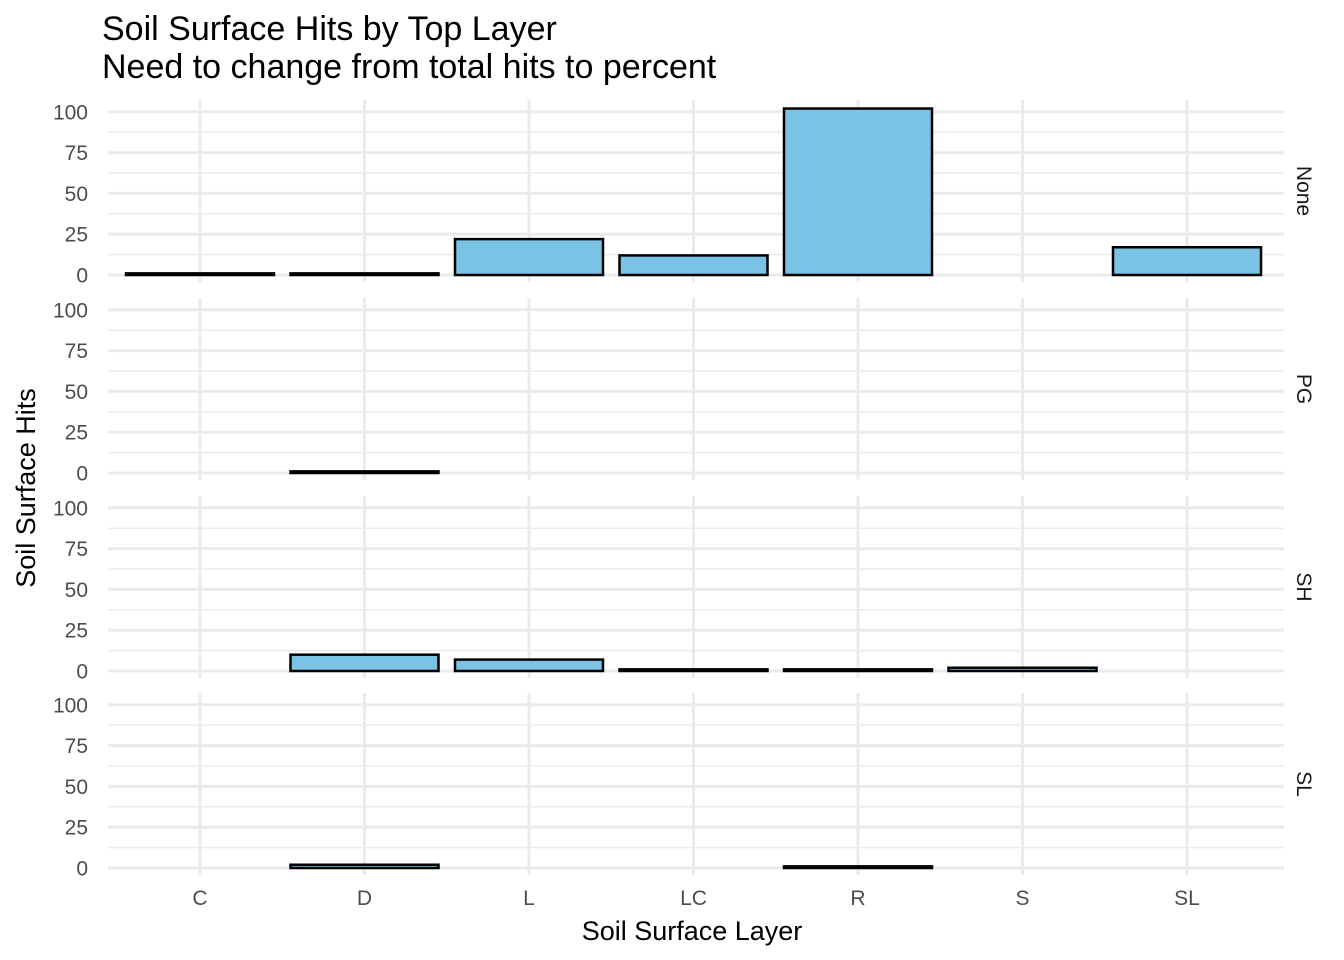  Describe the element at coordinates (329, 29) in the screenshot. I see `chart-title: Soil Surface Hits by Top Layer` at that location.